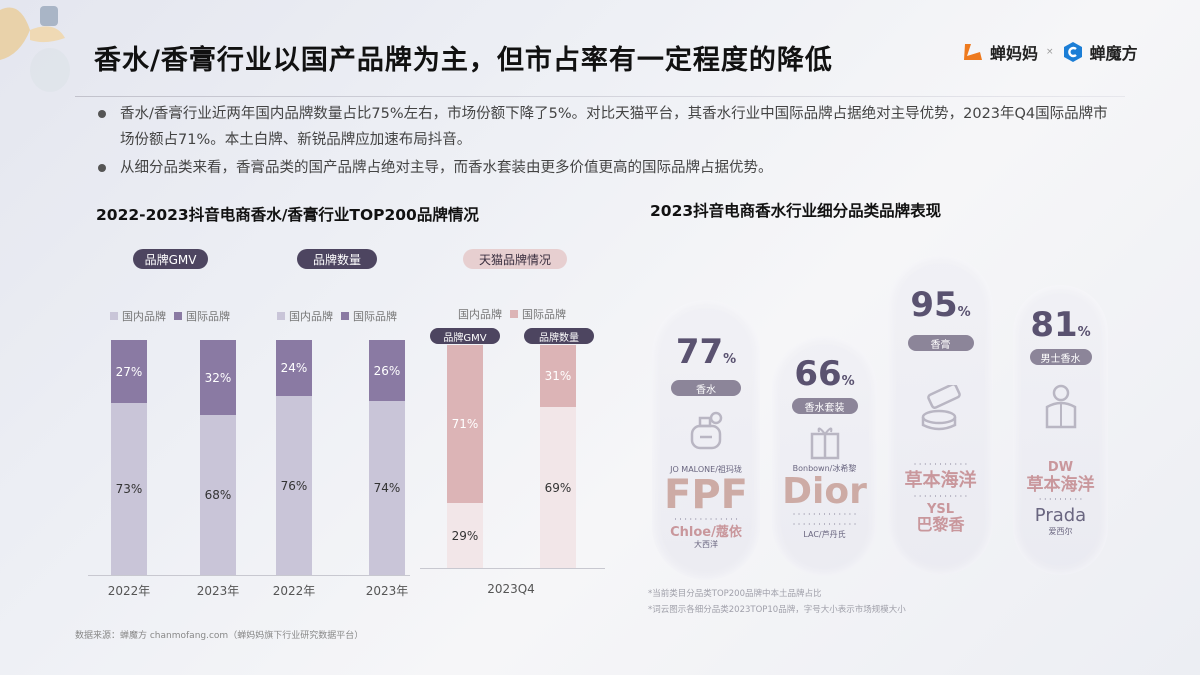 This screenshot has width=1200, height=675. I want to click on bar-gmv-2023: 32% 68%, so click(218, 457).